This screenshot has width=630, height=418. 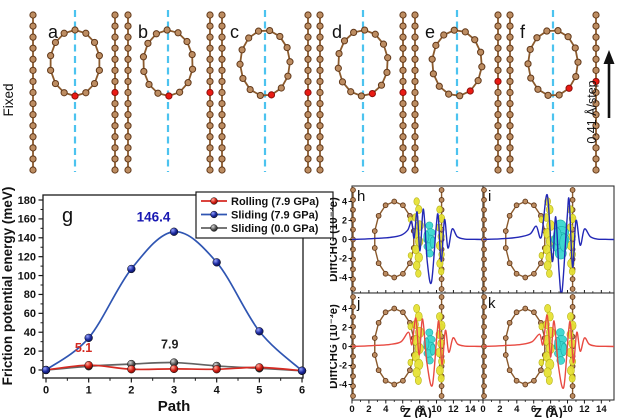 I want to click on x-tick-label: 2, so click(x=499, y=409).